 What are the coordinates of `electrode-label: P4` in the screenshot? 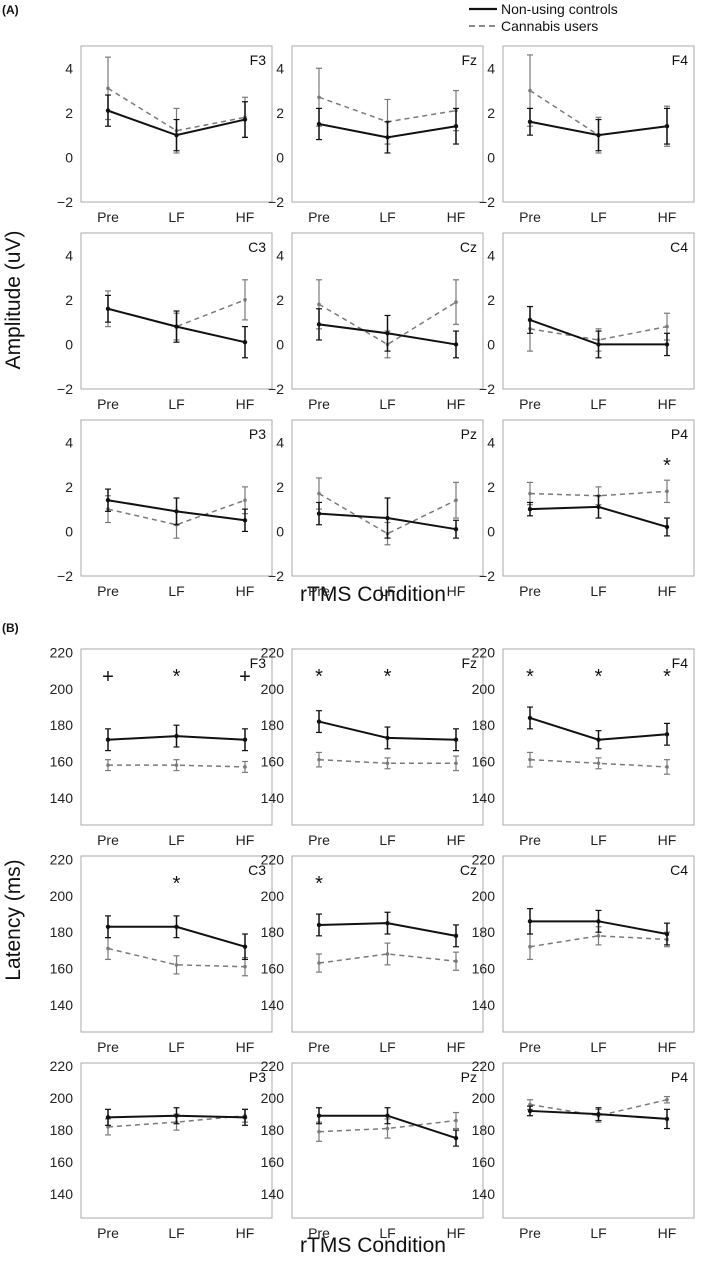 It's located at (679, 1077).